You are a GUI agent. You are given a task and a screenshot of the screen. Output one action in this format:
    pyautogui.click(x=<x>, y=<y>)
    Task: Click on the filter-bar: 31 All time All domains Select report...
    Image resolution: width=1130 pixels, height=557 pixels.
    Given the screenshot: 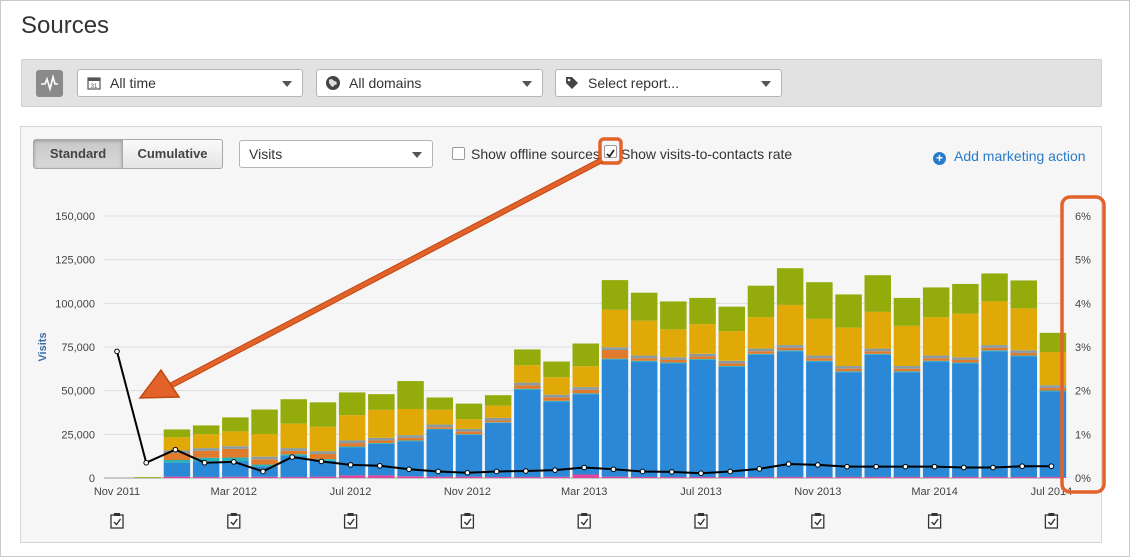 What is the action you would take?
    pyautogui.click(x=561, y=83)
    